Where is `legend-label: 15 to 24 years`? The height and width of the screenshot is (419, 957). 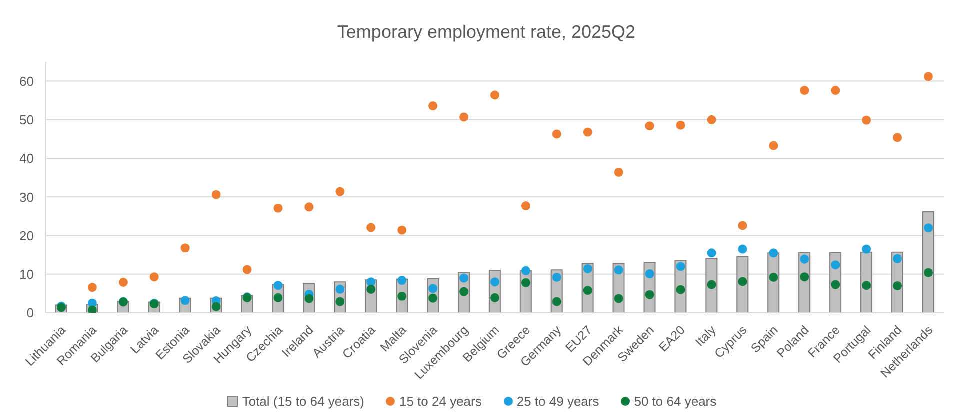
legend-label: 15 to 24 years is located at coordinates (440, 401).